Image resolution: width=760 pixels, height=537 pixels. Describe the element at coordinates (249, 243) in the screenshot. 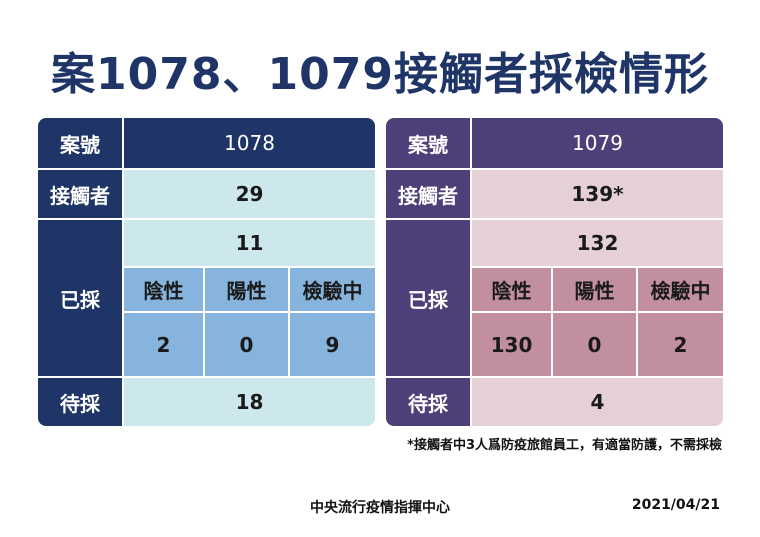

I see `tested-value: 11` at that location.